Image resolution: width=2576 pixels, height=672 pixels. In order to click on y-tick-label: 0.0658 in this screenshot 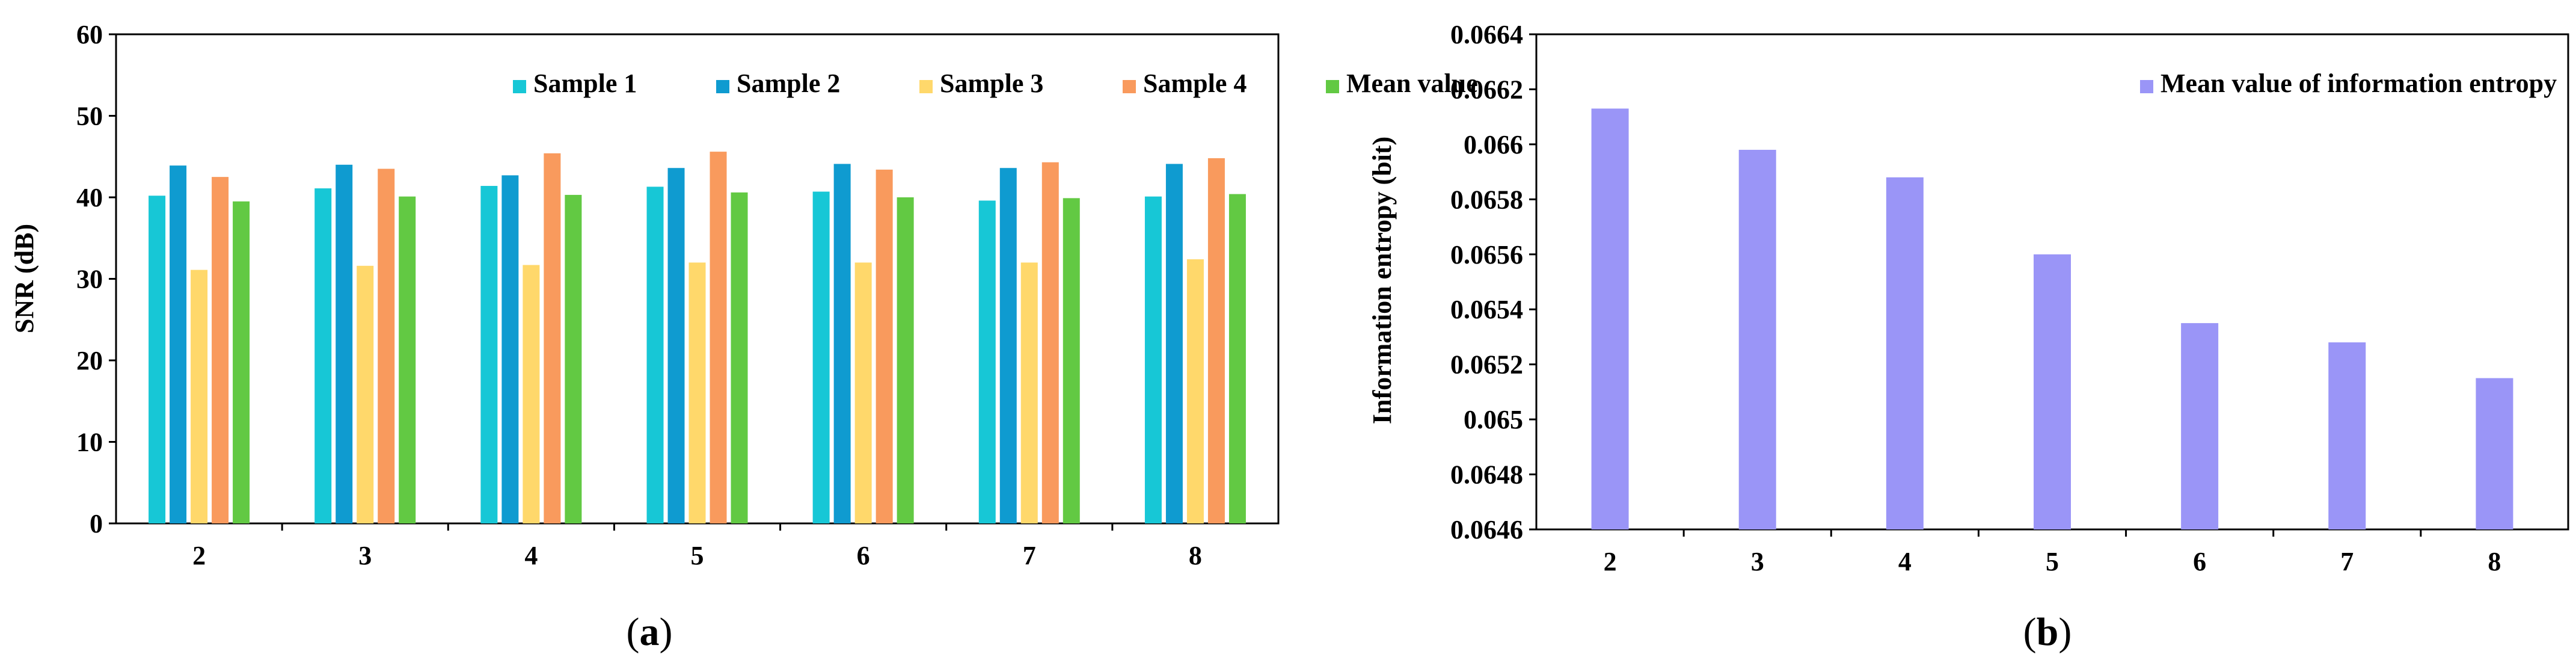, I will do `click(1486, 199)`.